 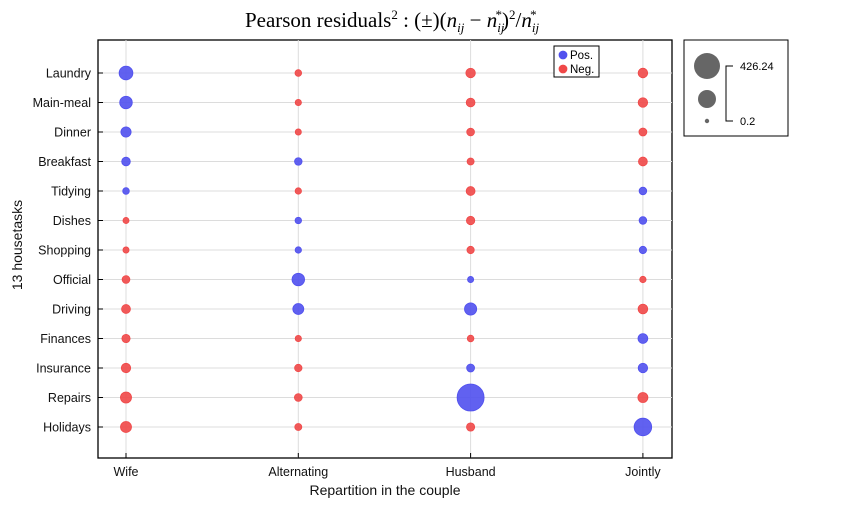 What do you see at coordinates (471, 279) in the screenshot?
I see `point-husband-official` at bounding box center [471, 279].